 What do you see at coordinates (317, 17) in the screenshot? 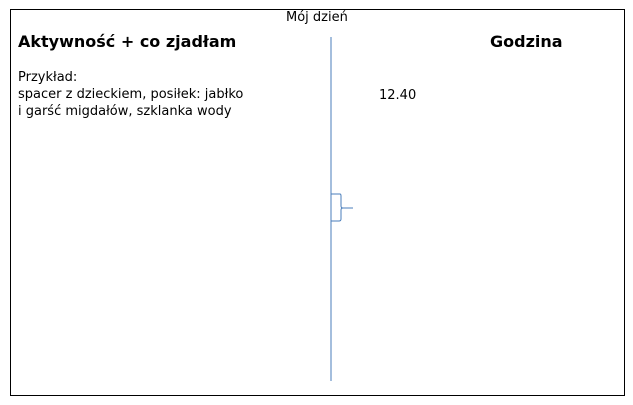
I see `page-title: Mój dzień` at bounding box center [317, 17].